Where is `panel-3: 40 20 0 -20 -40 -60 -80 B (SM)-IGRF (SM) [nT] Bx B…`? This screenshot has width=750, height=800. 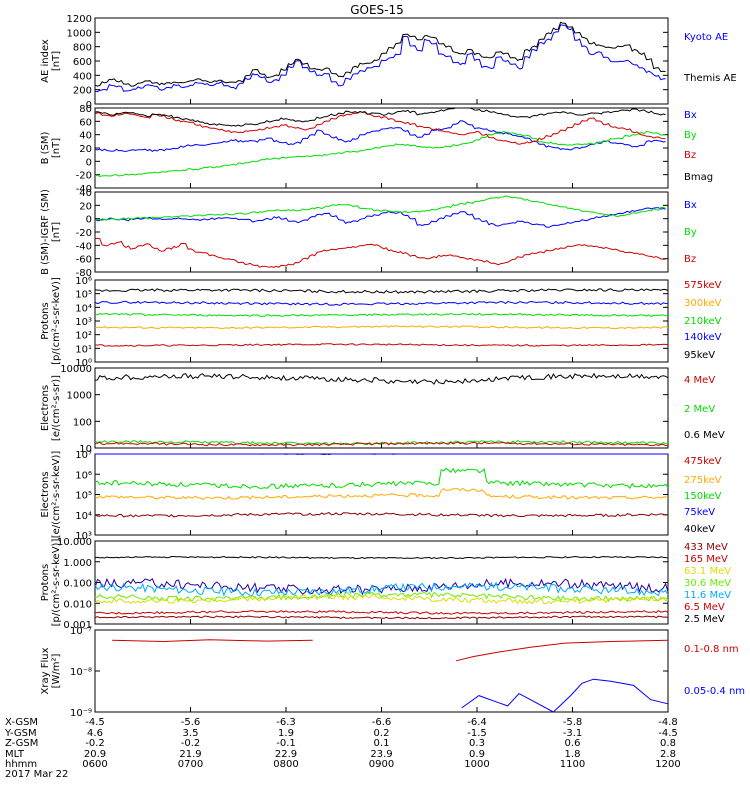 panel-3: 40 20 0 -20 -40 -60 -80 B (SM)-IGRF (SM) [nT] Bx B… is located at coordinates (368, 233).